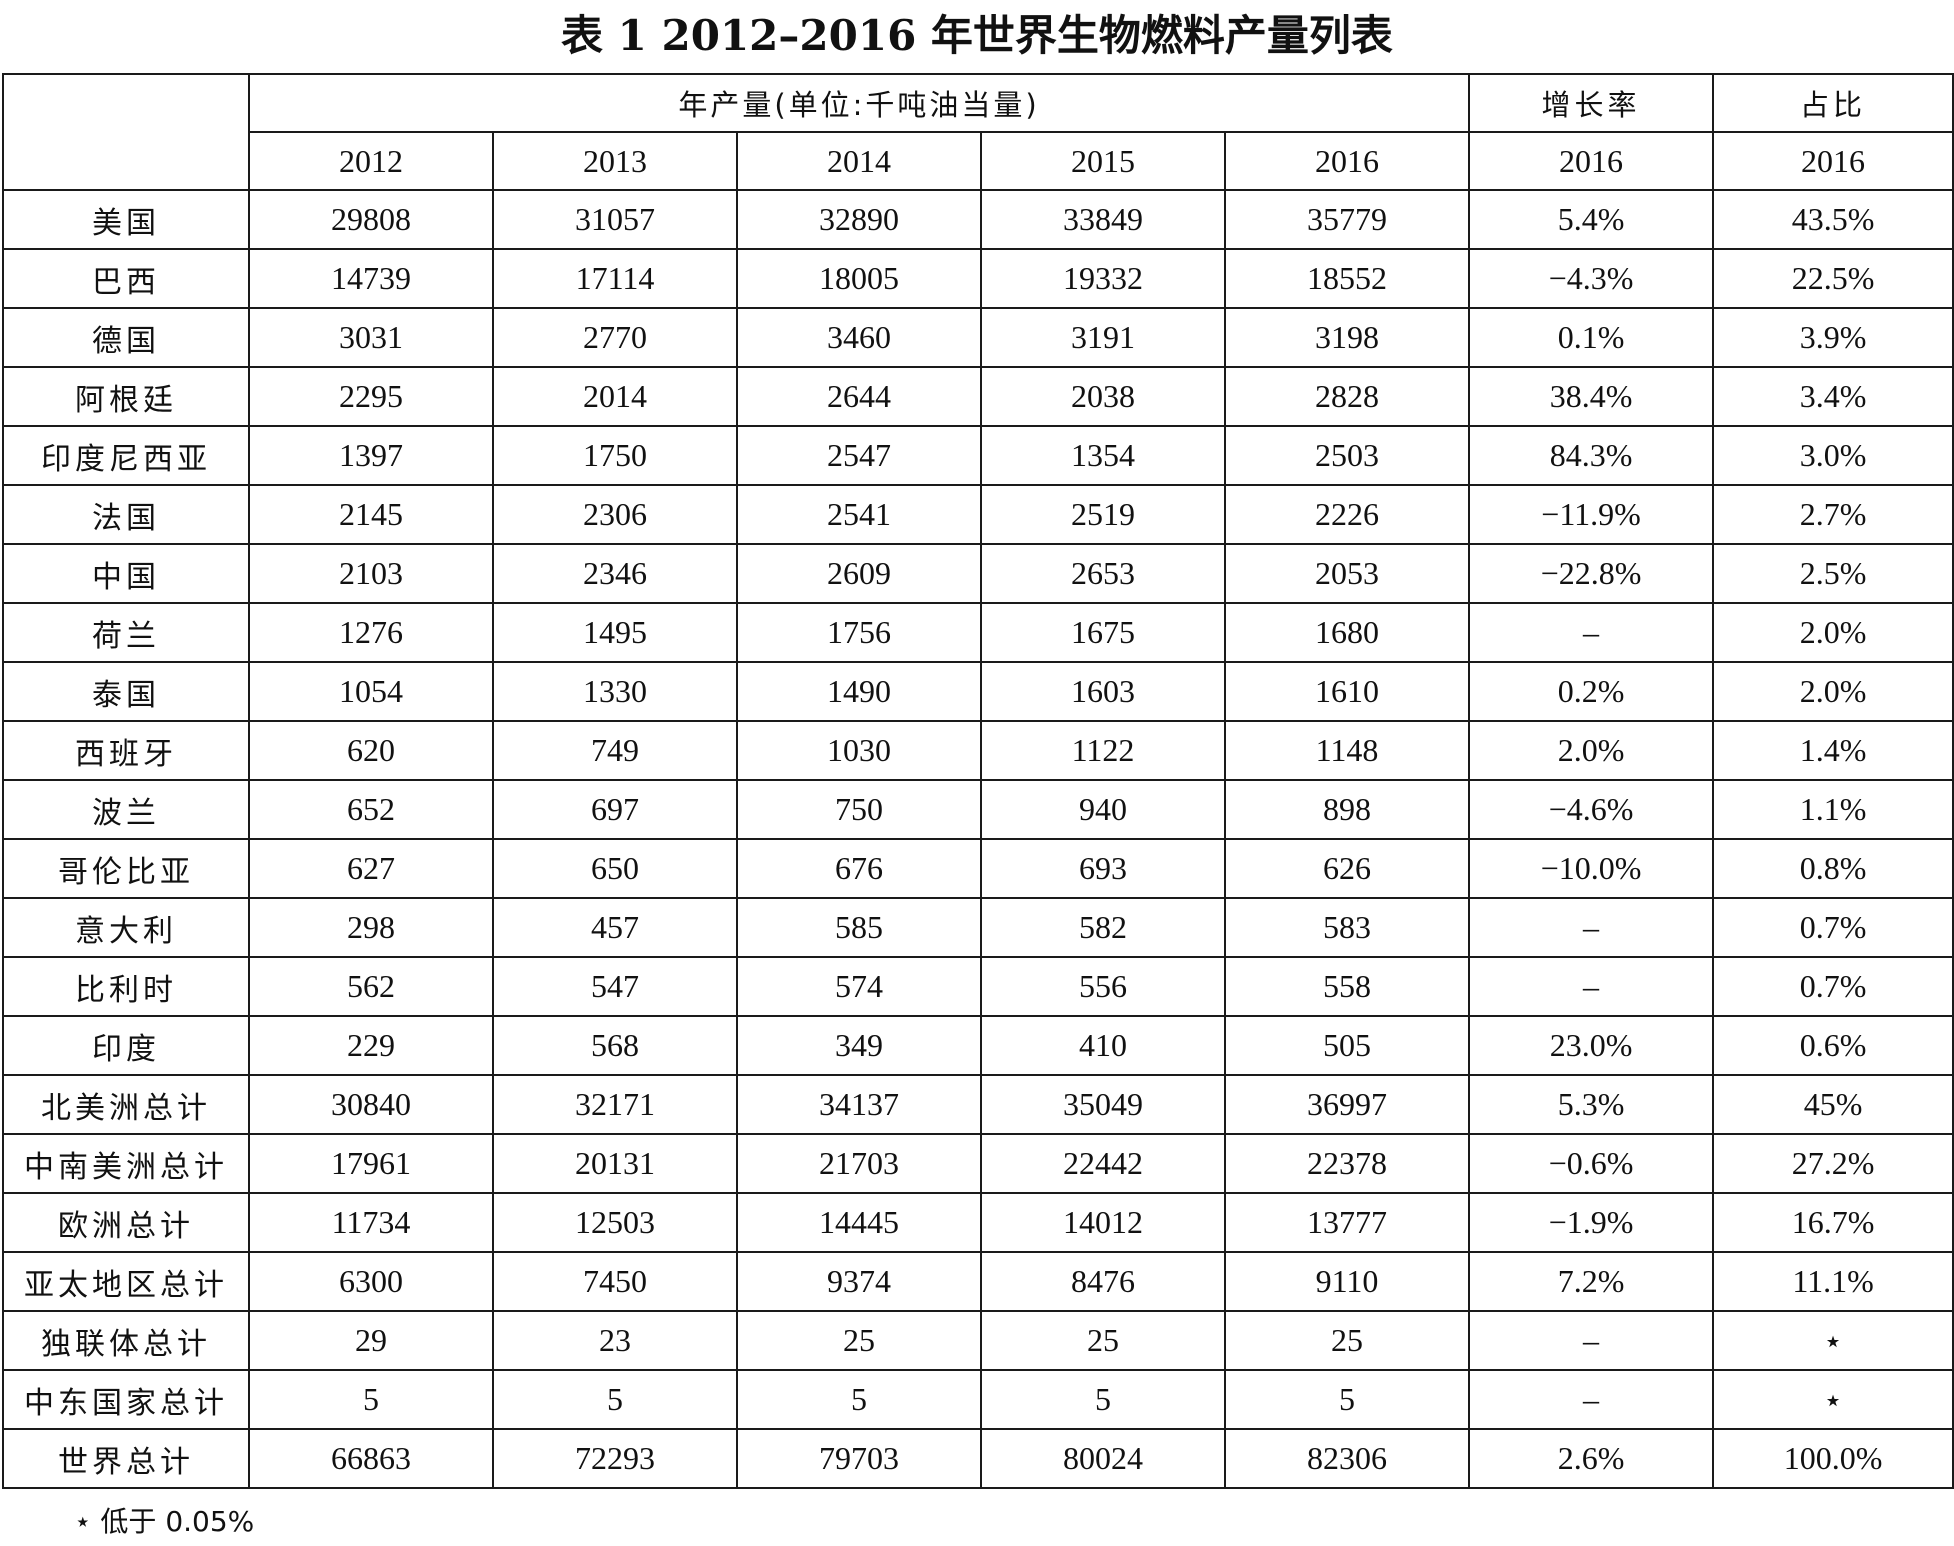 The width and height of the screenshot is (1954, 1546). Describe the element at coordinates (126, 1340) in the screenshot. I see `row-region-name: 独联体总计` at that location.